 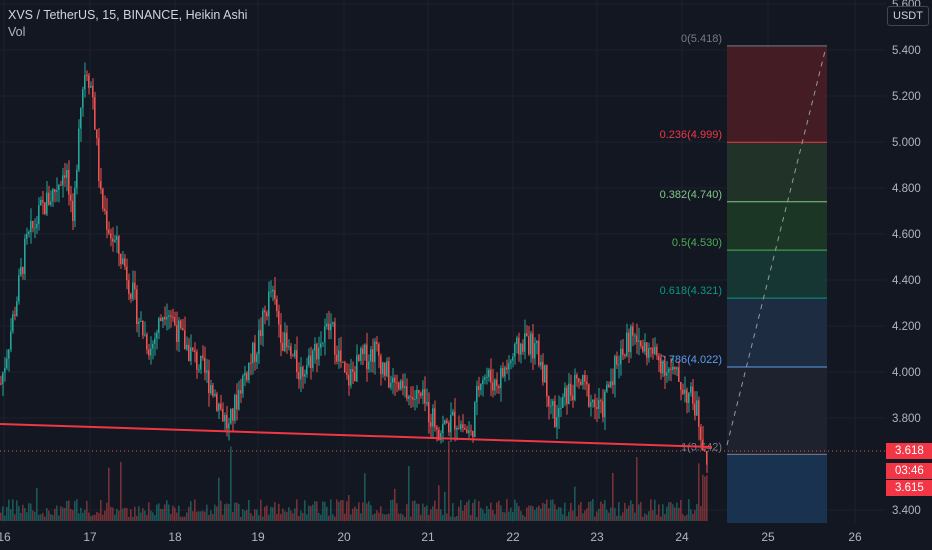 What do you see at coordinates (128, 15) in the screenshot?
I see `symbol-title: XVS / TetherUS, 15, BINANCE, Heikin Ashi` at bounding box center [128, 15].